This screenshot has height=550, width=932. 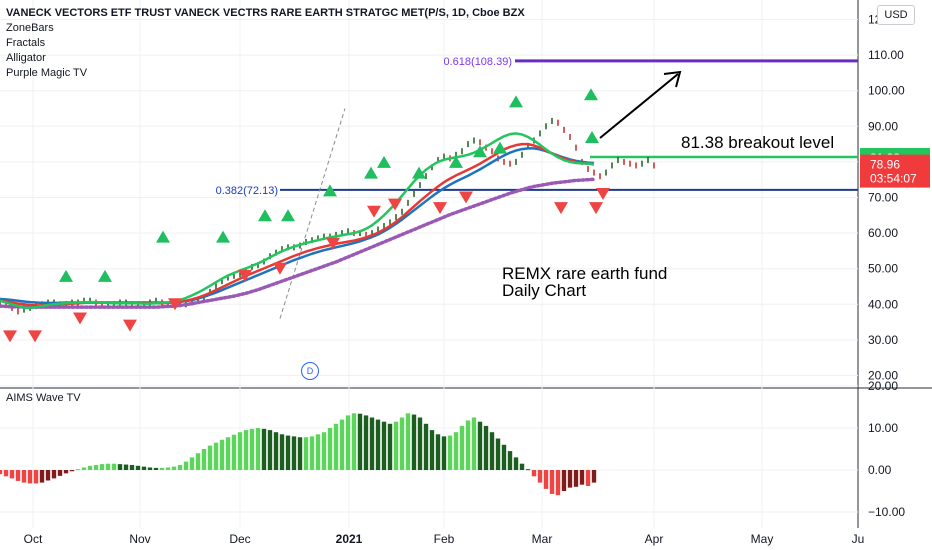 What do you see at coordinates (639, 106) in the screenshot?
I see `breakout-arrow` at bounding box center [639, 106].